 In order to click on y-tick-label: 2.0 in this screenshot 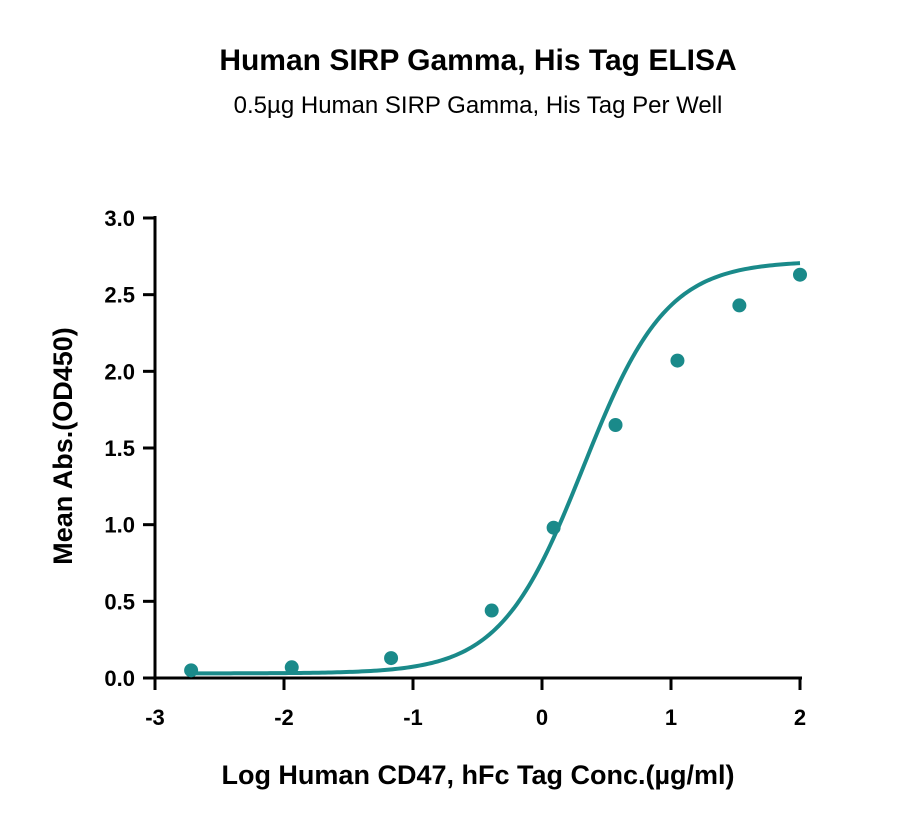, I will do `click(119, 371)`.